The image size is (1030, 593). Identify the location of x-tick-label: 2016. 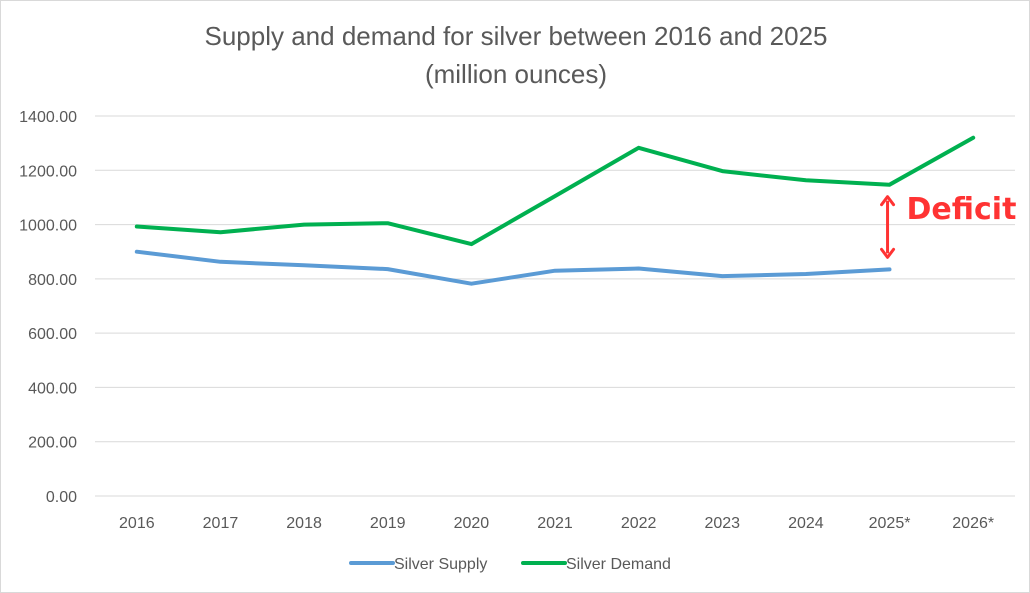
(137, 523).